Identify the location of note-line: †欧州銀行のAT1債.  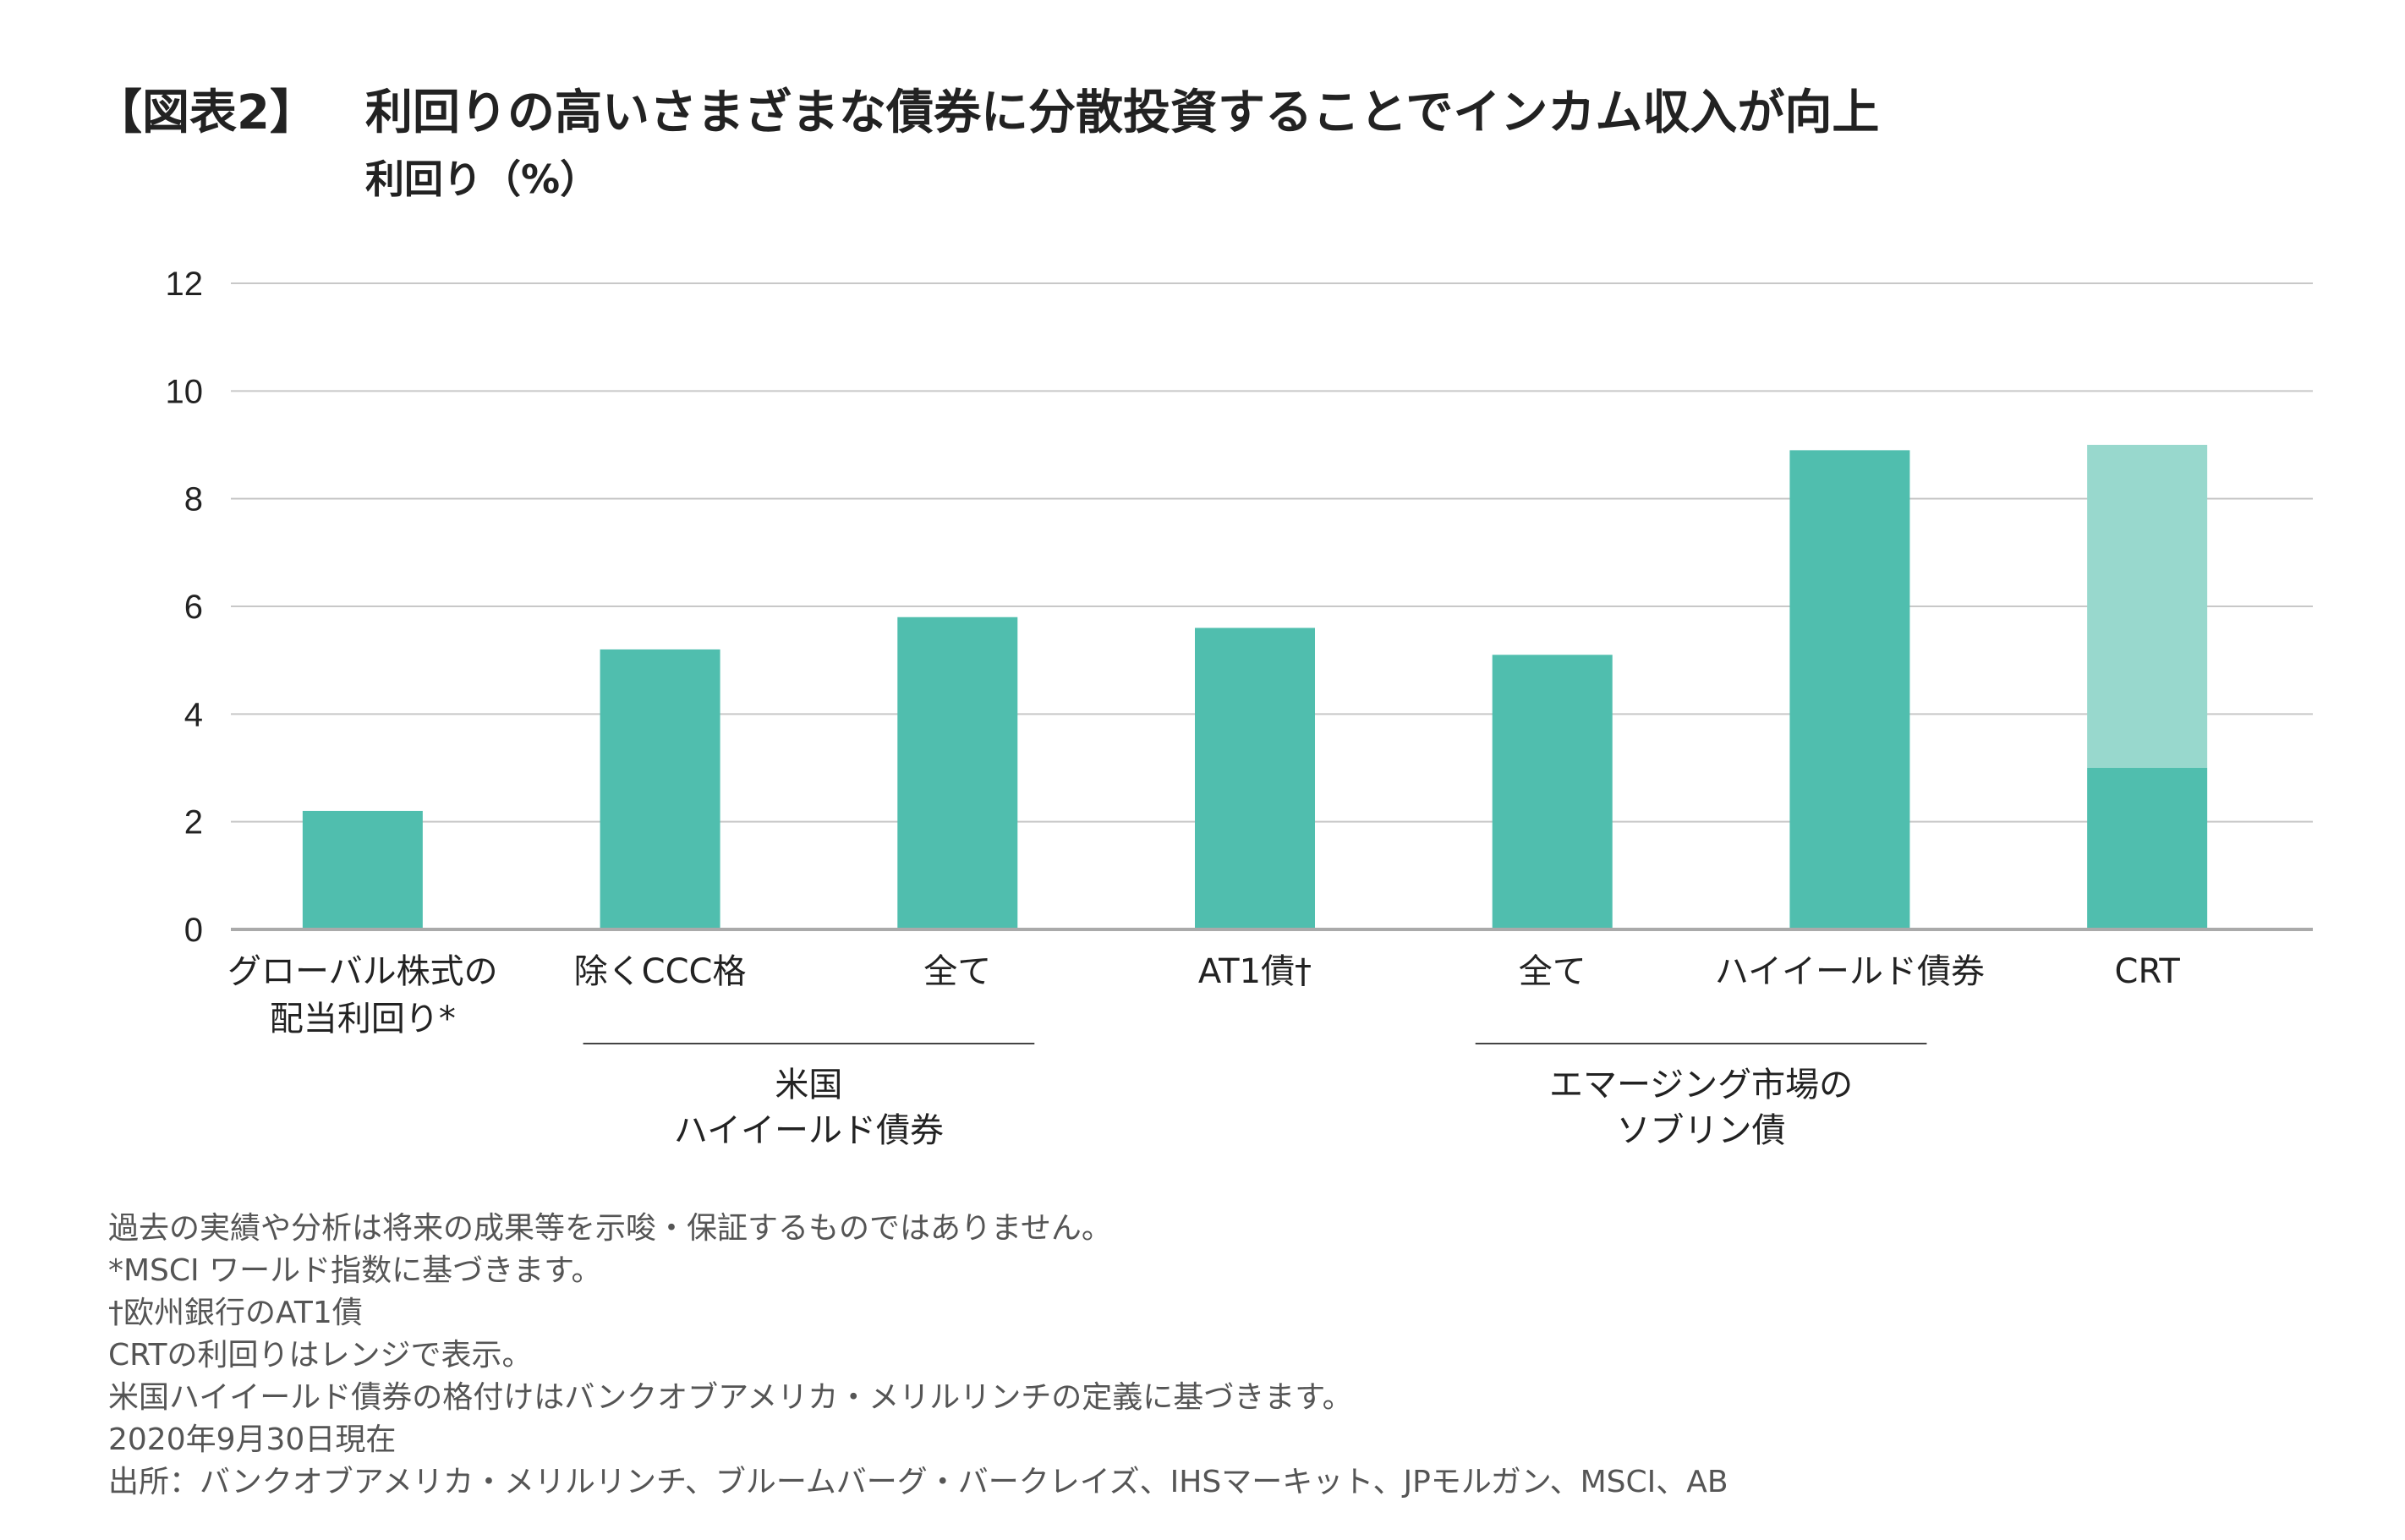
(235, 1313).